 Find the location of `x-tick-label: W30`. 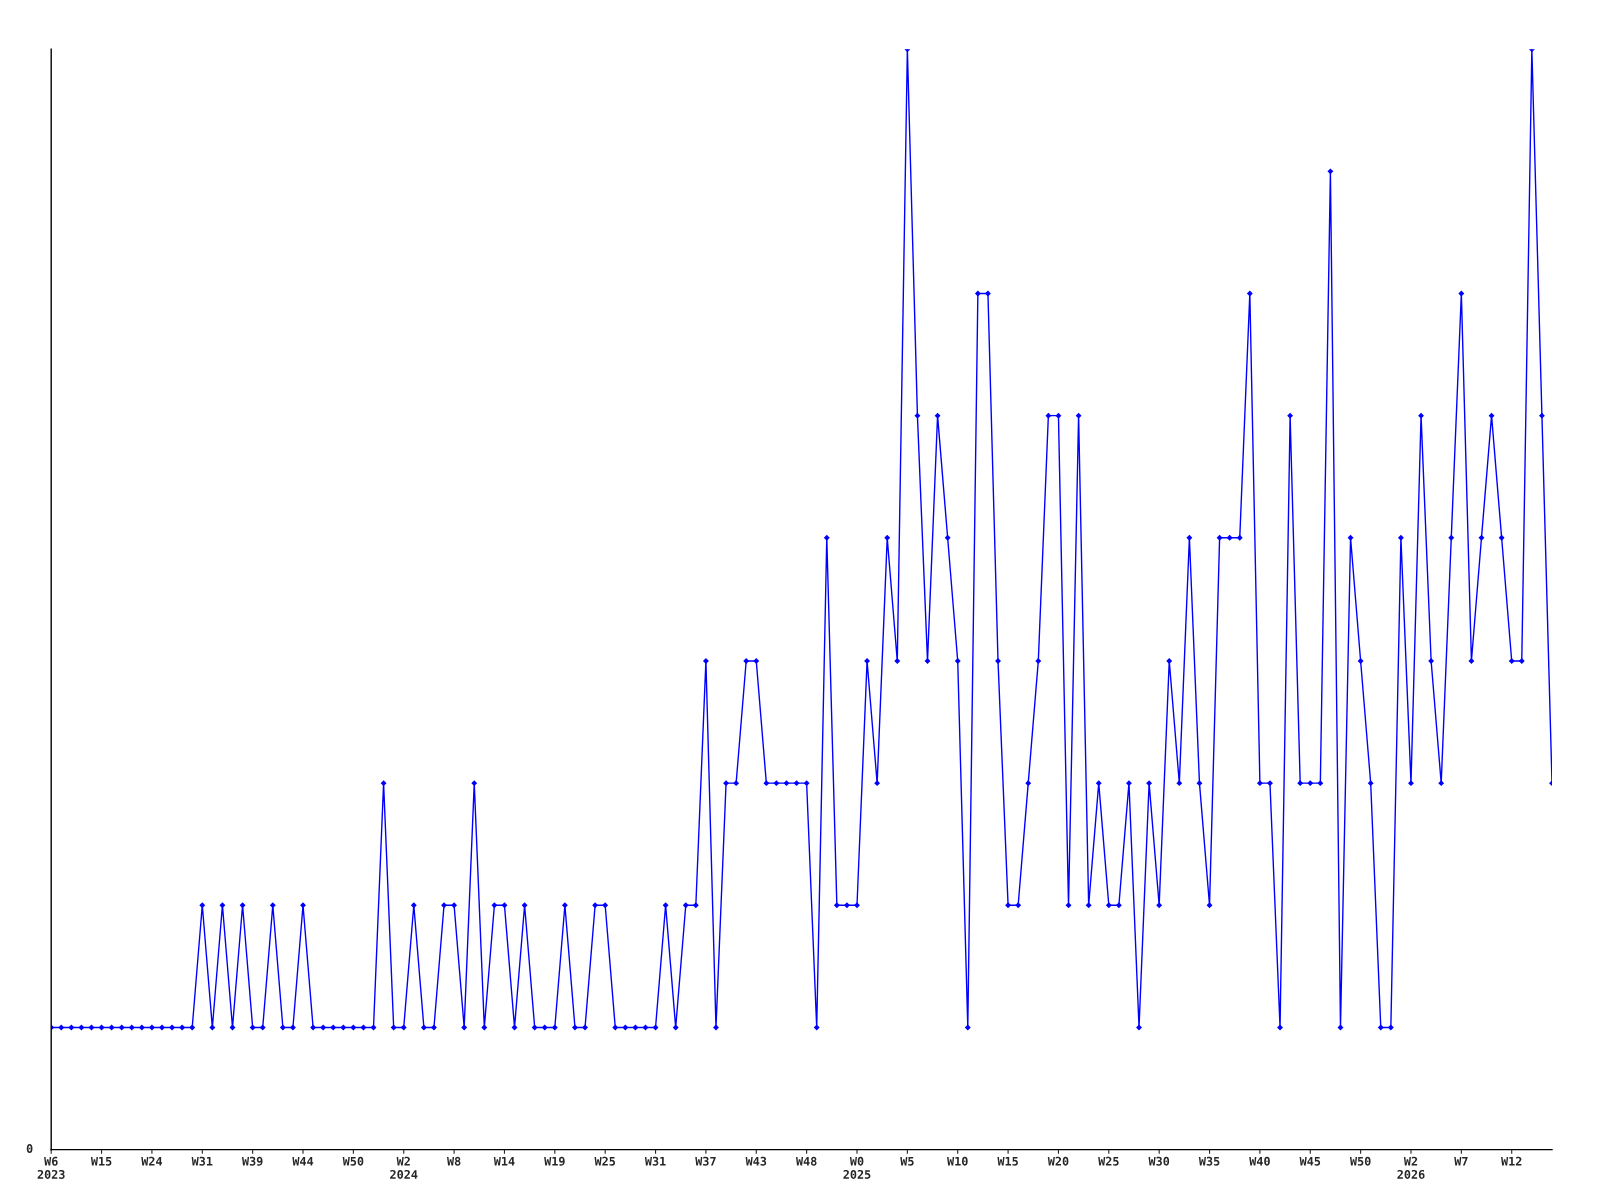

x-tick-label: W30 is located at coordinates (1159, 1161).